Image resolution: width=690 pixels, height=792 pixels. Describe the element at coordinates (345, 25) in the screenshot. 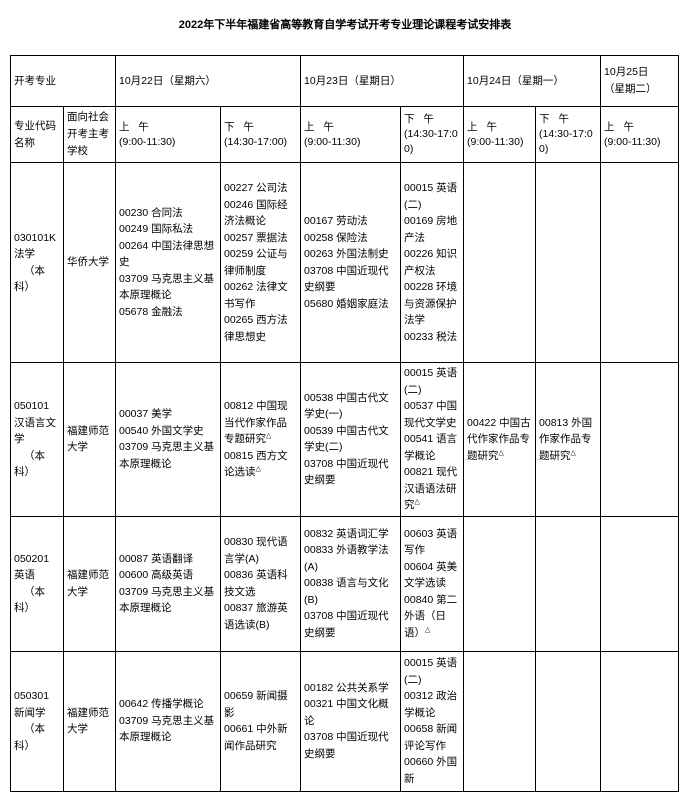

I see `page-title: 2022年下半年福建省高等教育自学考试开考专业理论课程考试安排表` at that location.